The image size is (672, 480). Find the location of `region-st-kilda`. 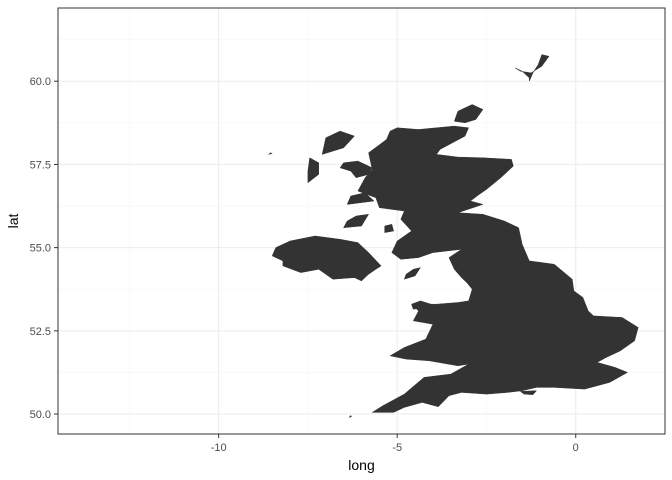

region-st-kilda is located at coordinates (270, 153).